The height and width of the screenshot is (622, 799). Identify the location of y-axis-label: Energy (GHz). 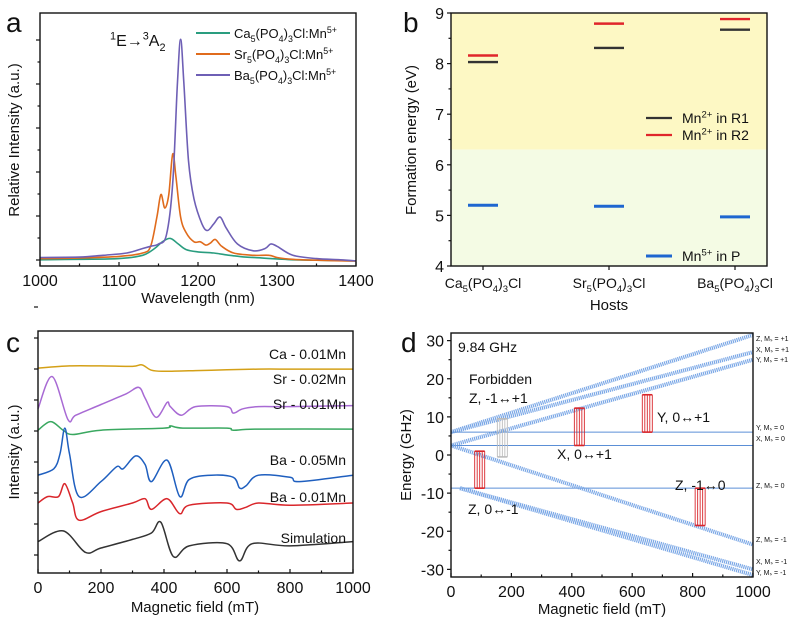
(406, 455).